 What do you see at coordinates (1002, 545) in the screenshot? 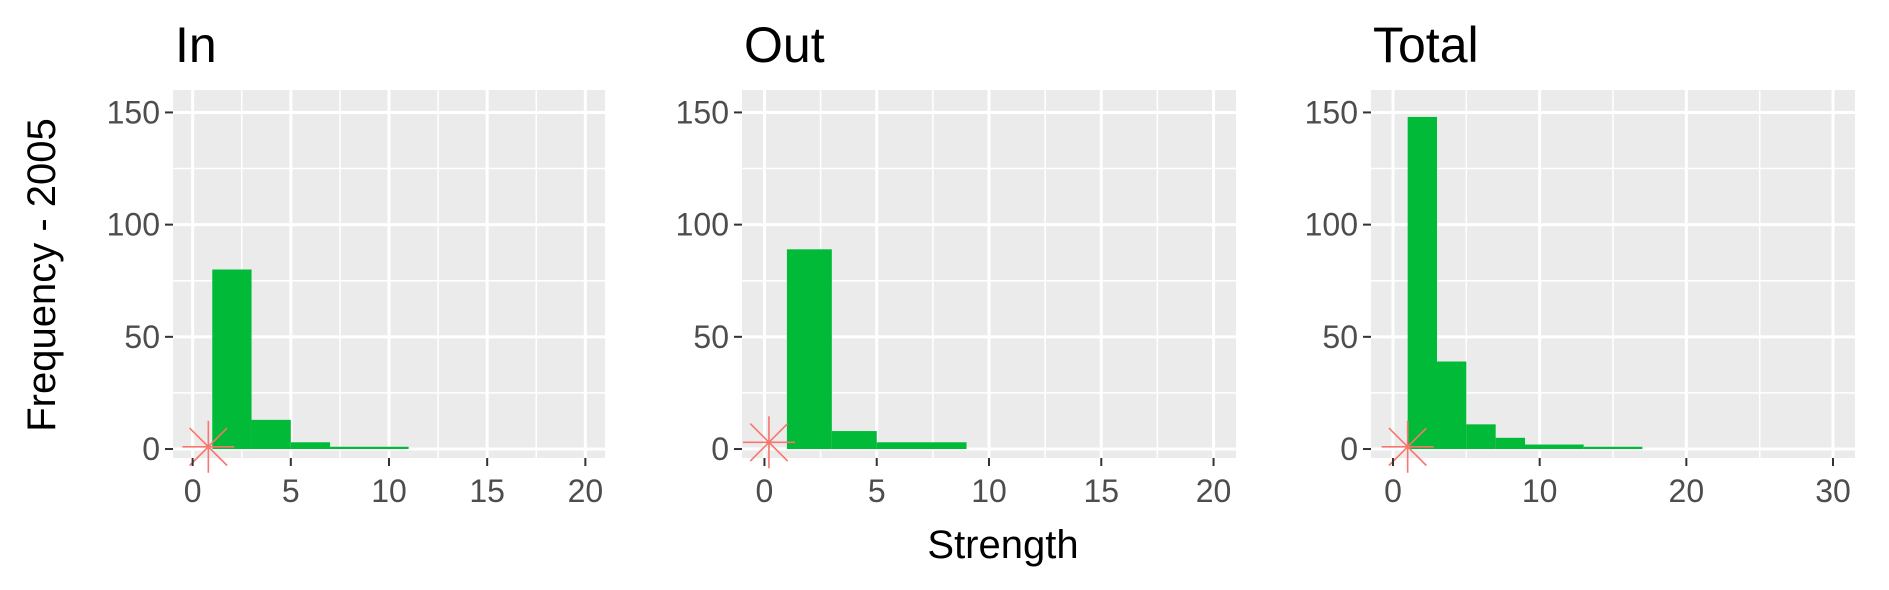
I see `x-axis-label: Strength` at bounding box center [1002, 545].